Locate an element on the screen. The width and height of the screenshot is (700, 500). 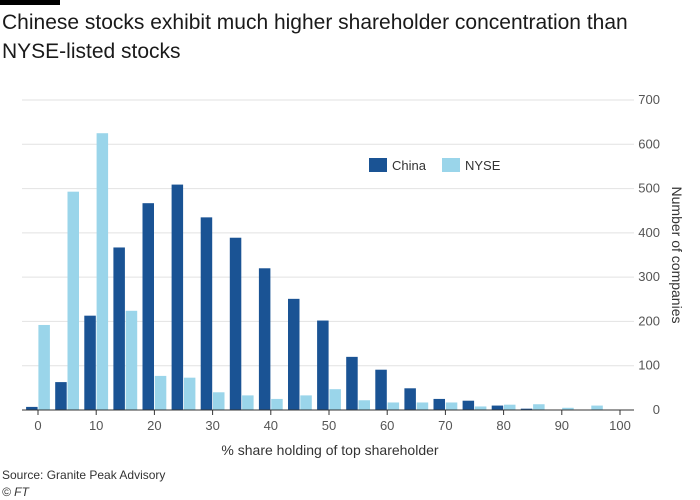
x-tick-label: 60 is located at coordinates (387, 425).